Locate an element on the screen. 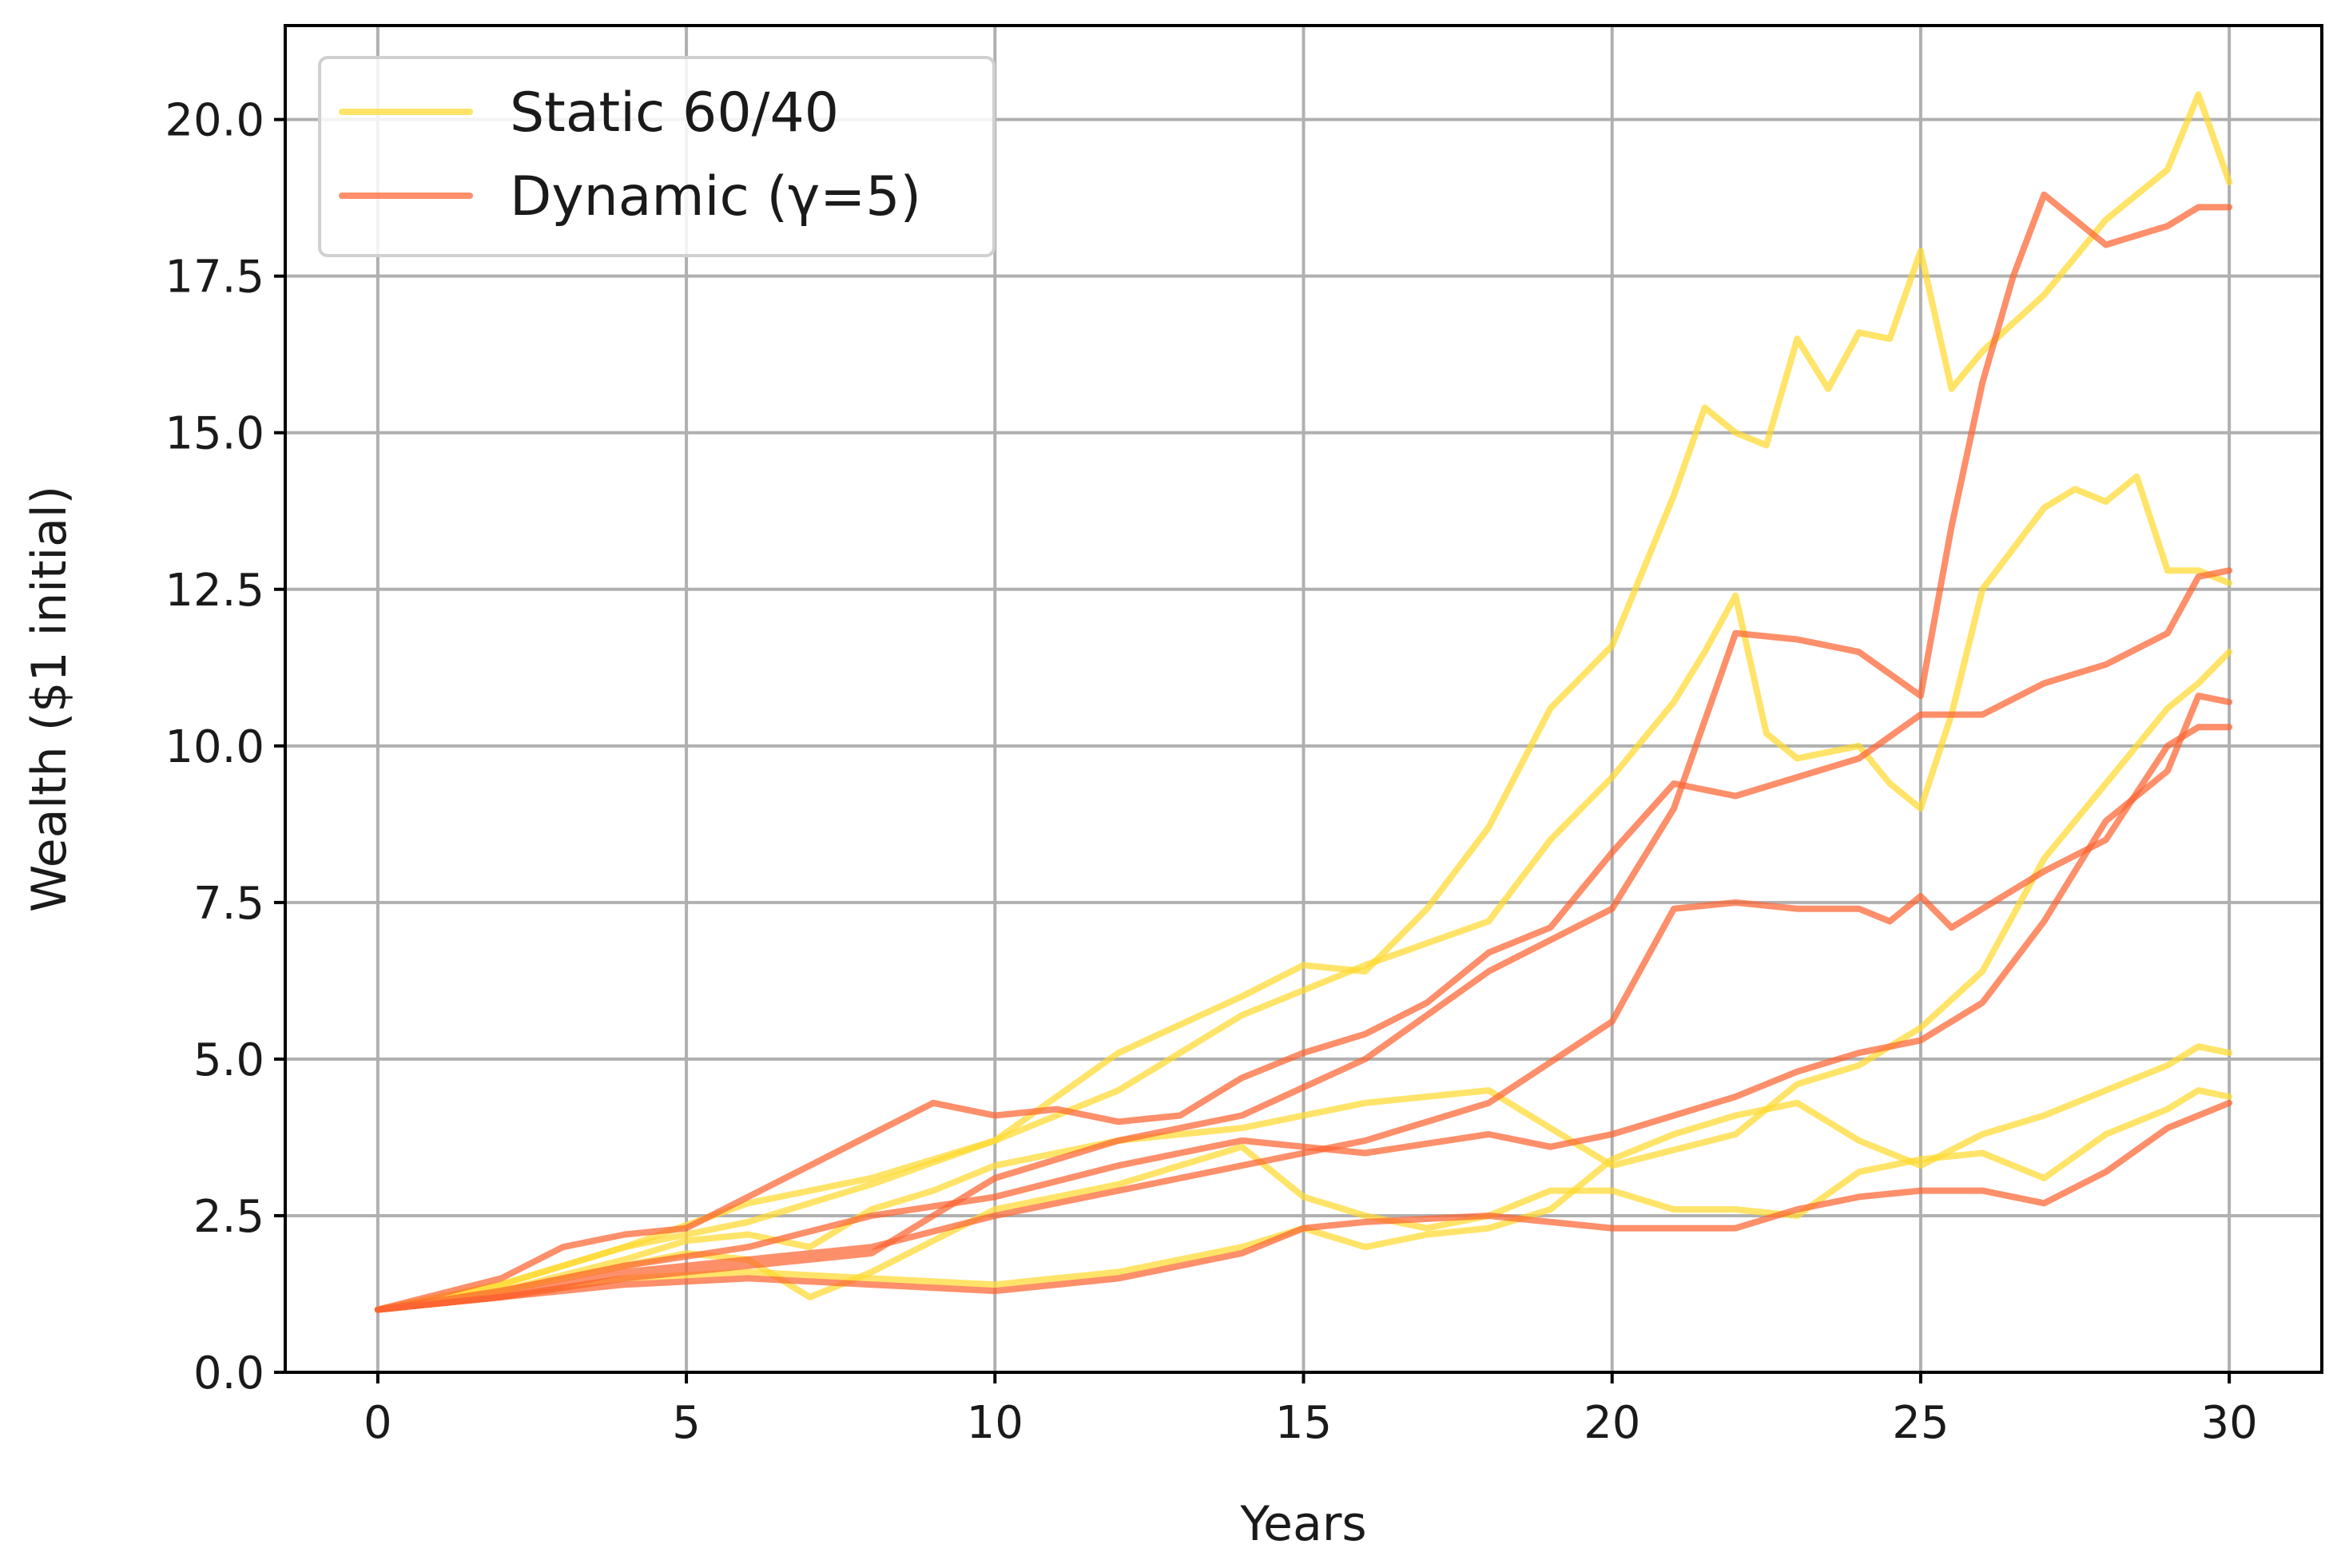  x-tick-label: 20 is located at coordinates (1612, 1423).